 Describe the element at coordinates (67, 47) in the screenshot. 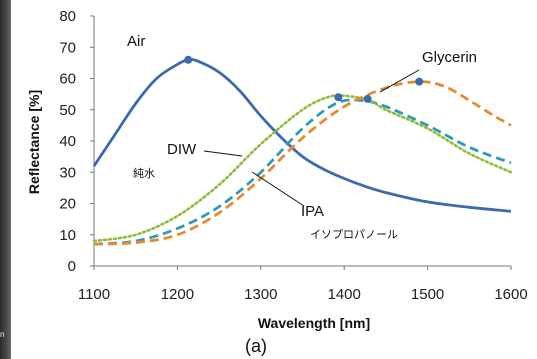

I see `y-tick-label: 70` at that location.